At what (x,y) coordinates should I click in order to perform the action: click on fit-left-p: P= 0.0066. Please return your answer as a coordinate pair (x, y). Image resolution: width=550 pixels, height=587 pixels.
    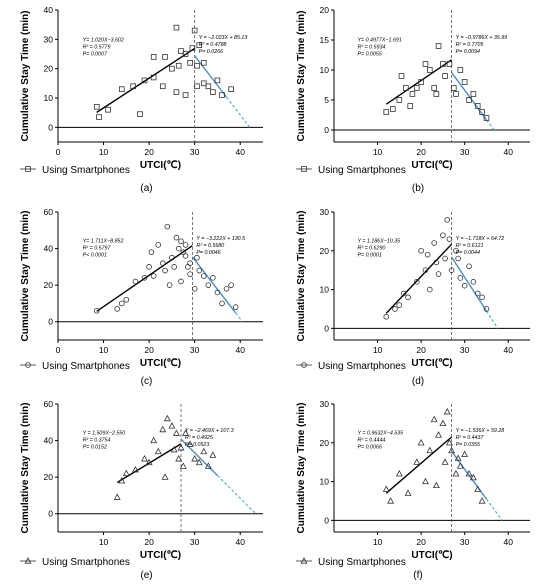
    Looking at the image, I should click on (370, 448).